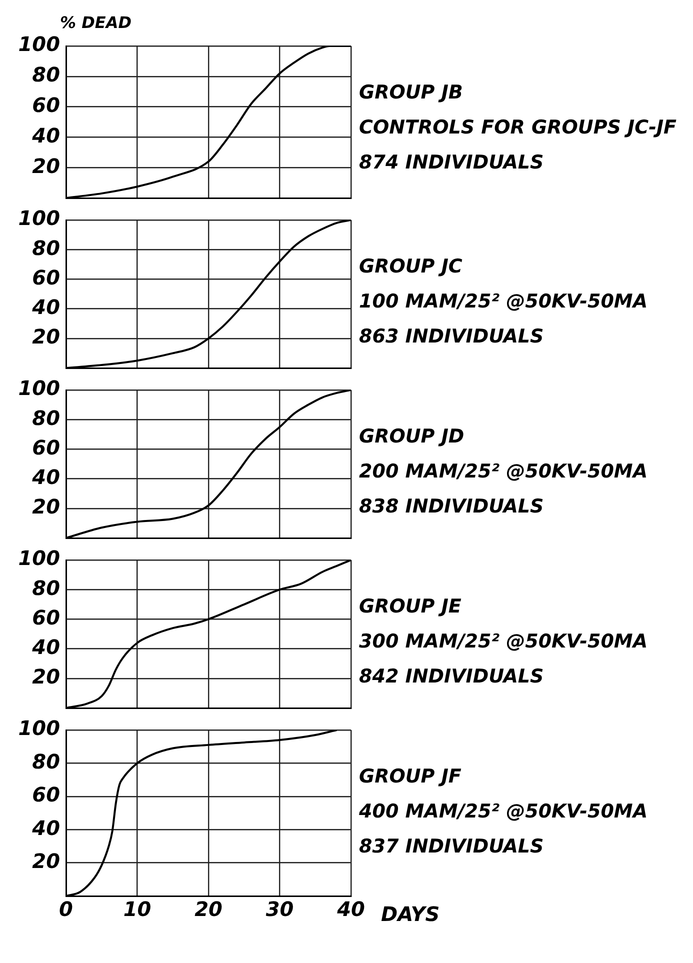  What do you see at coordinates (410, 607) in the screenshot?
I see `series-label: GROUP JE` at bounding box center [410, 607].